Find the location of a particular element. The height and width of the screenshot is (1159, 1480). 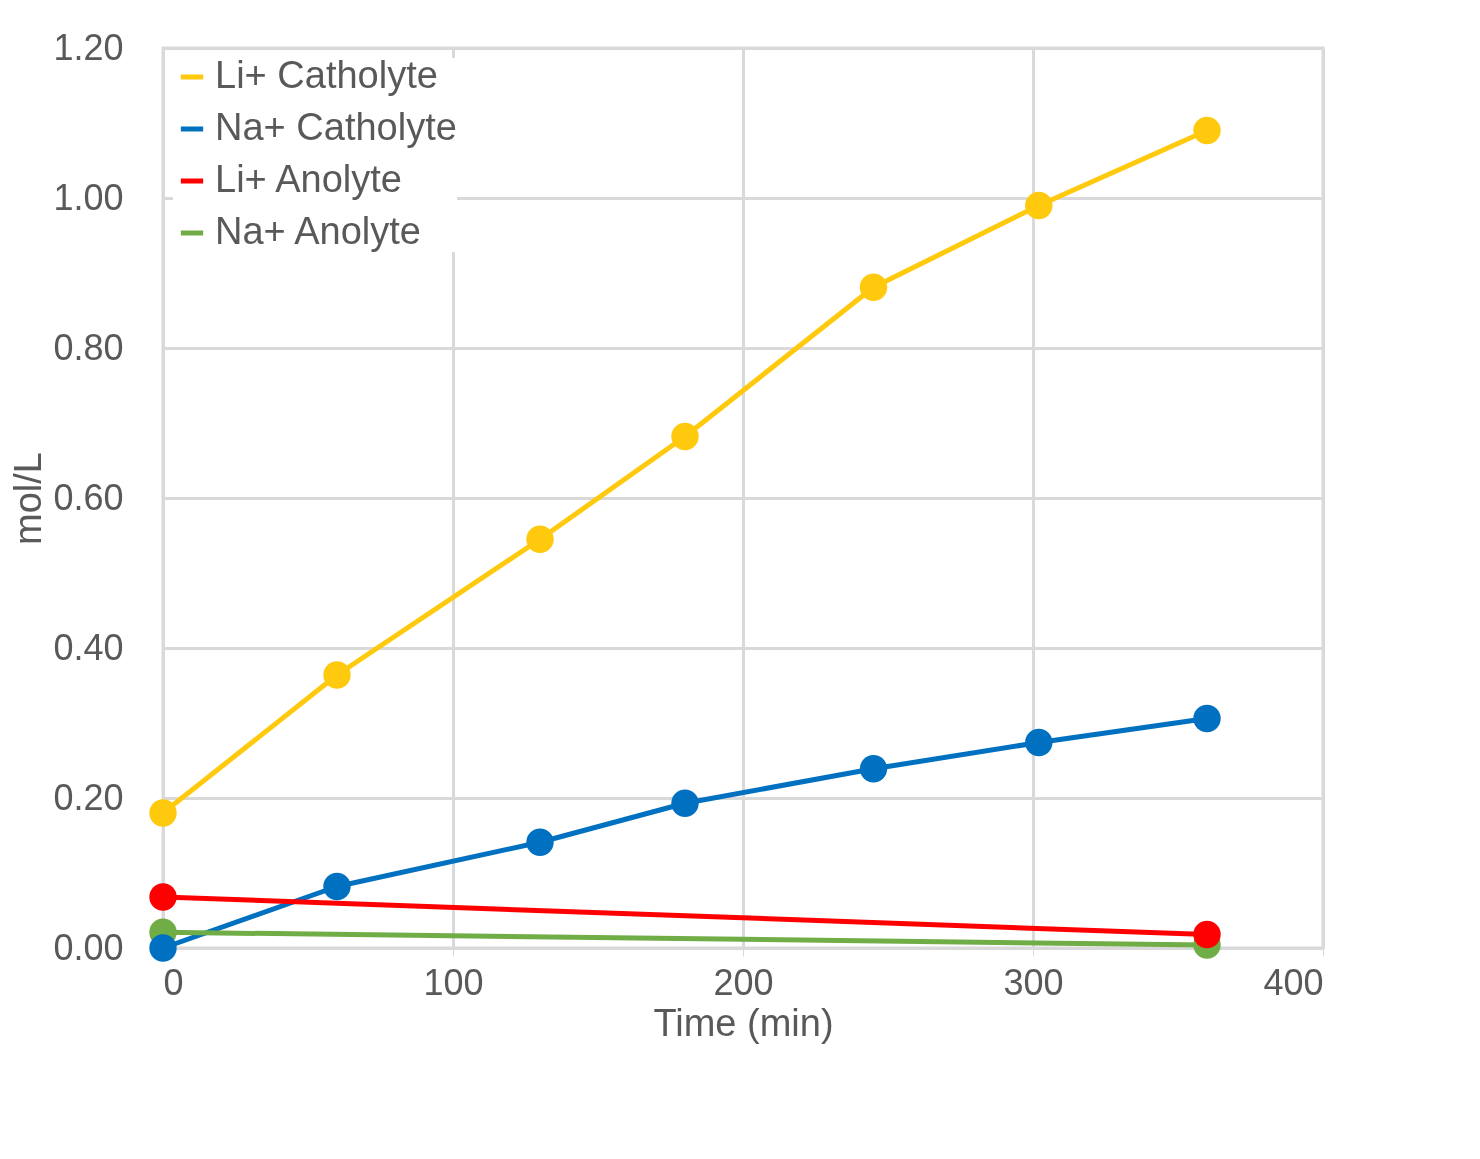

y-axis-title: mol/L is located at coordinates (28, 498).